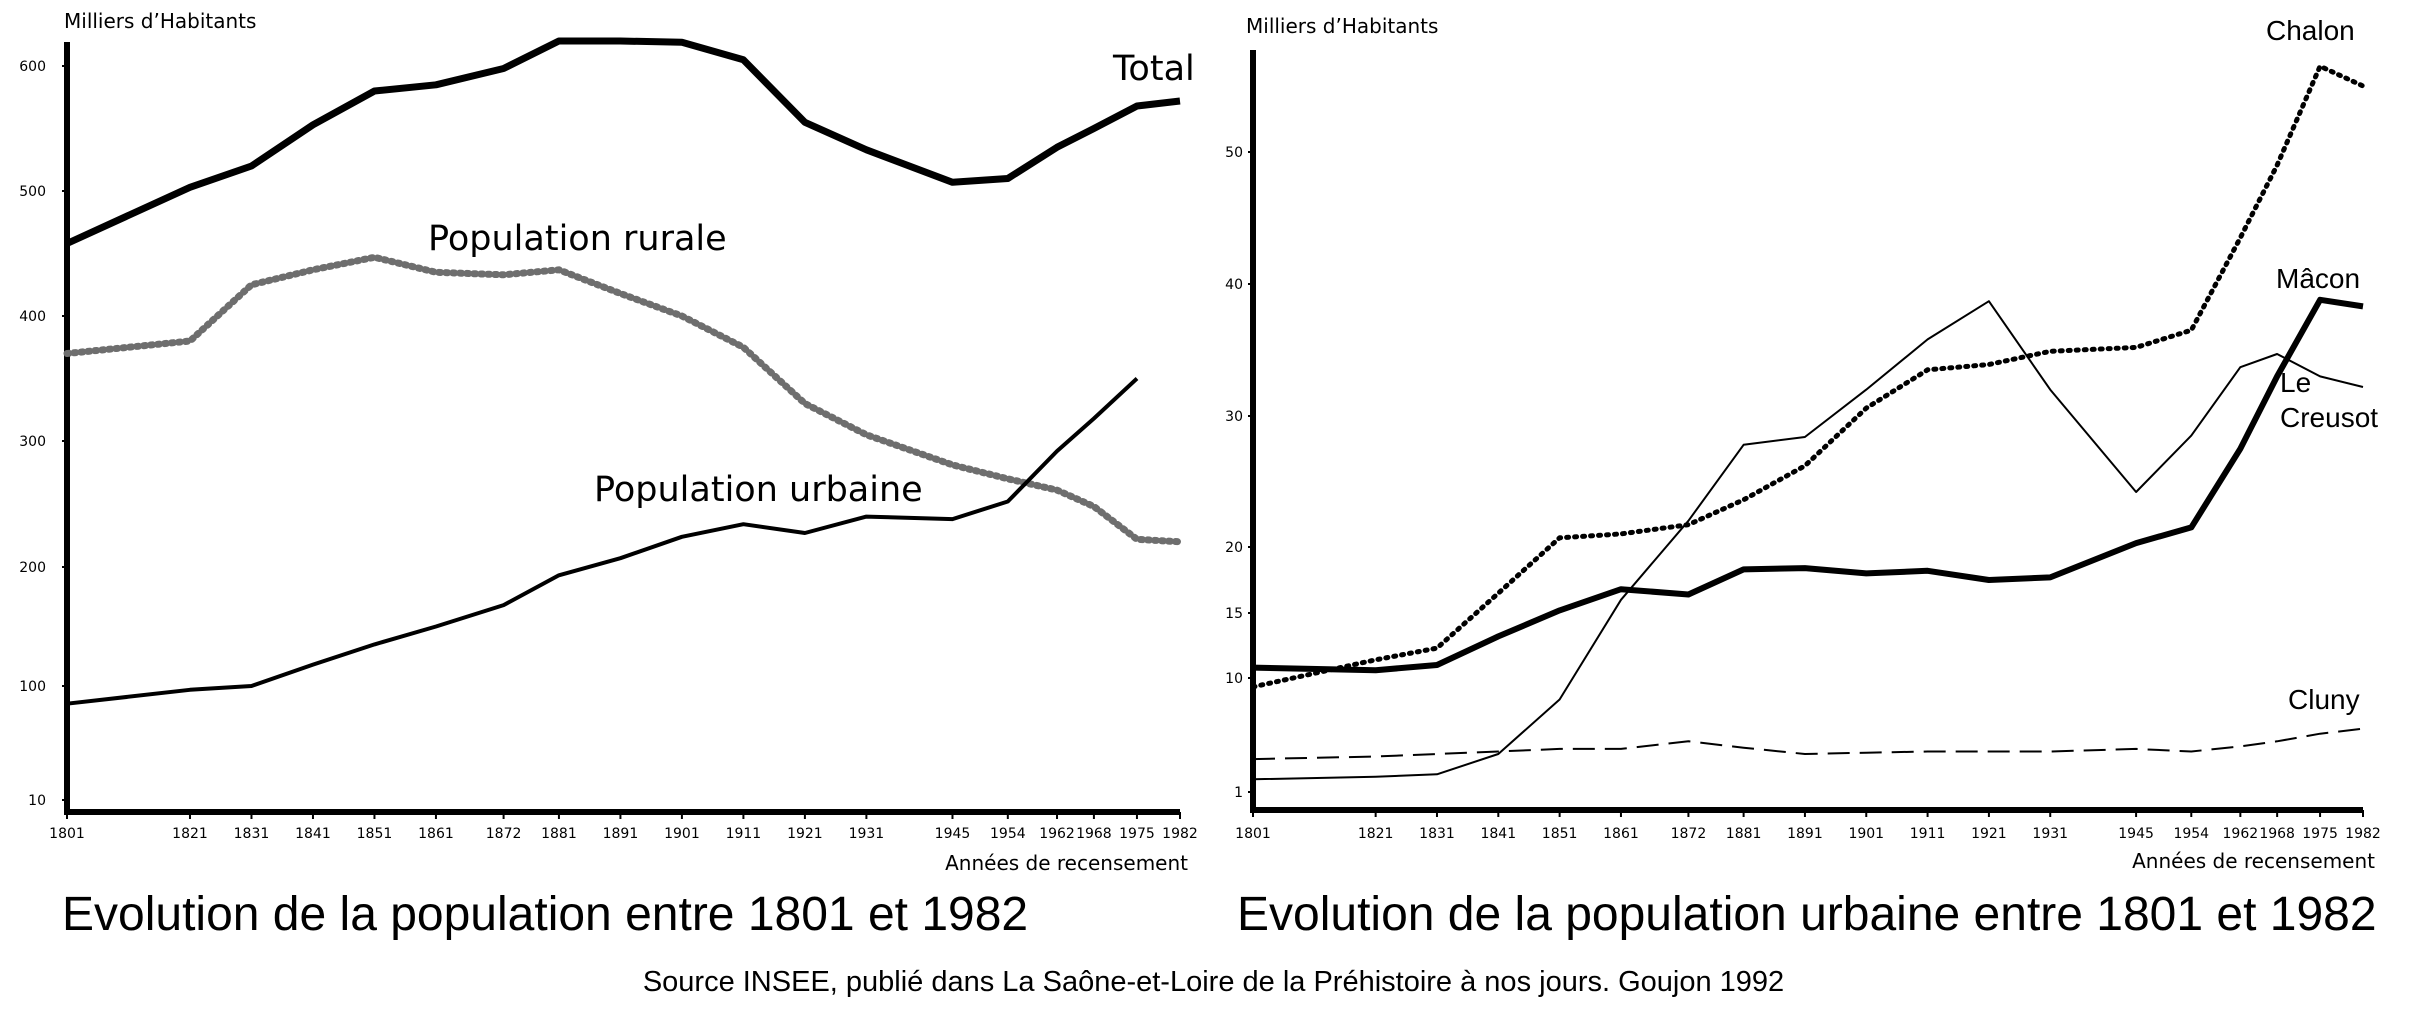  I want to click on right-x-tick-label: 1891, so click(1805, 834).